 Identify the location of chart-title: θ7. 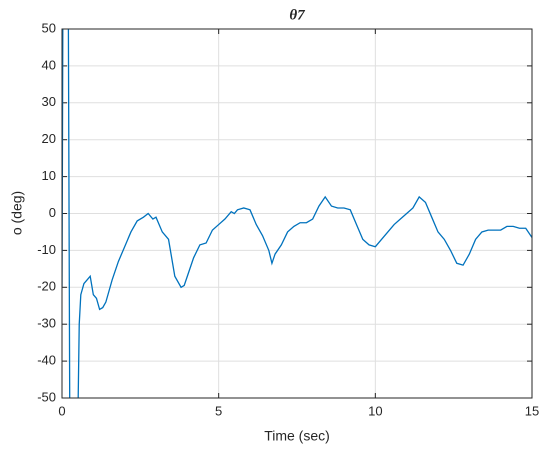
(297, 15).